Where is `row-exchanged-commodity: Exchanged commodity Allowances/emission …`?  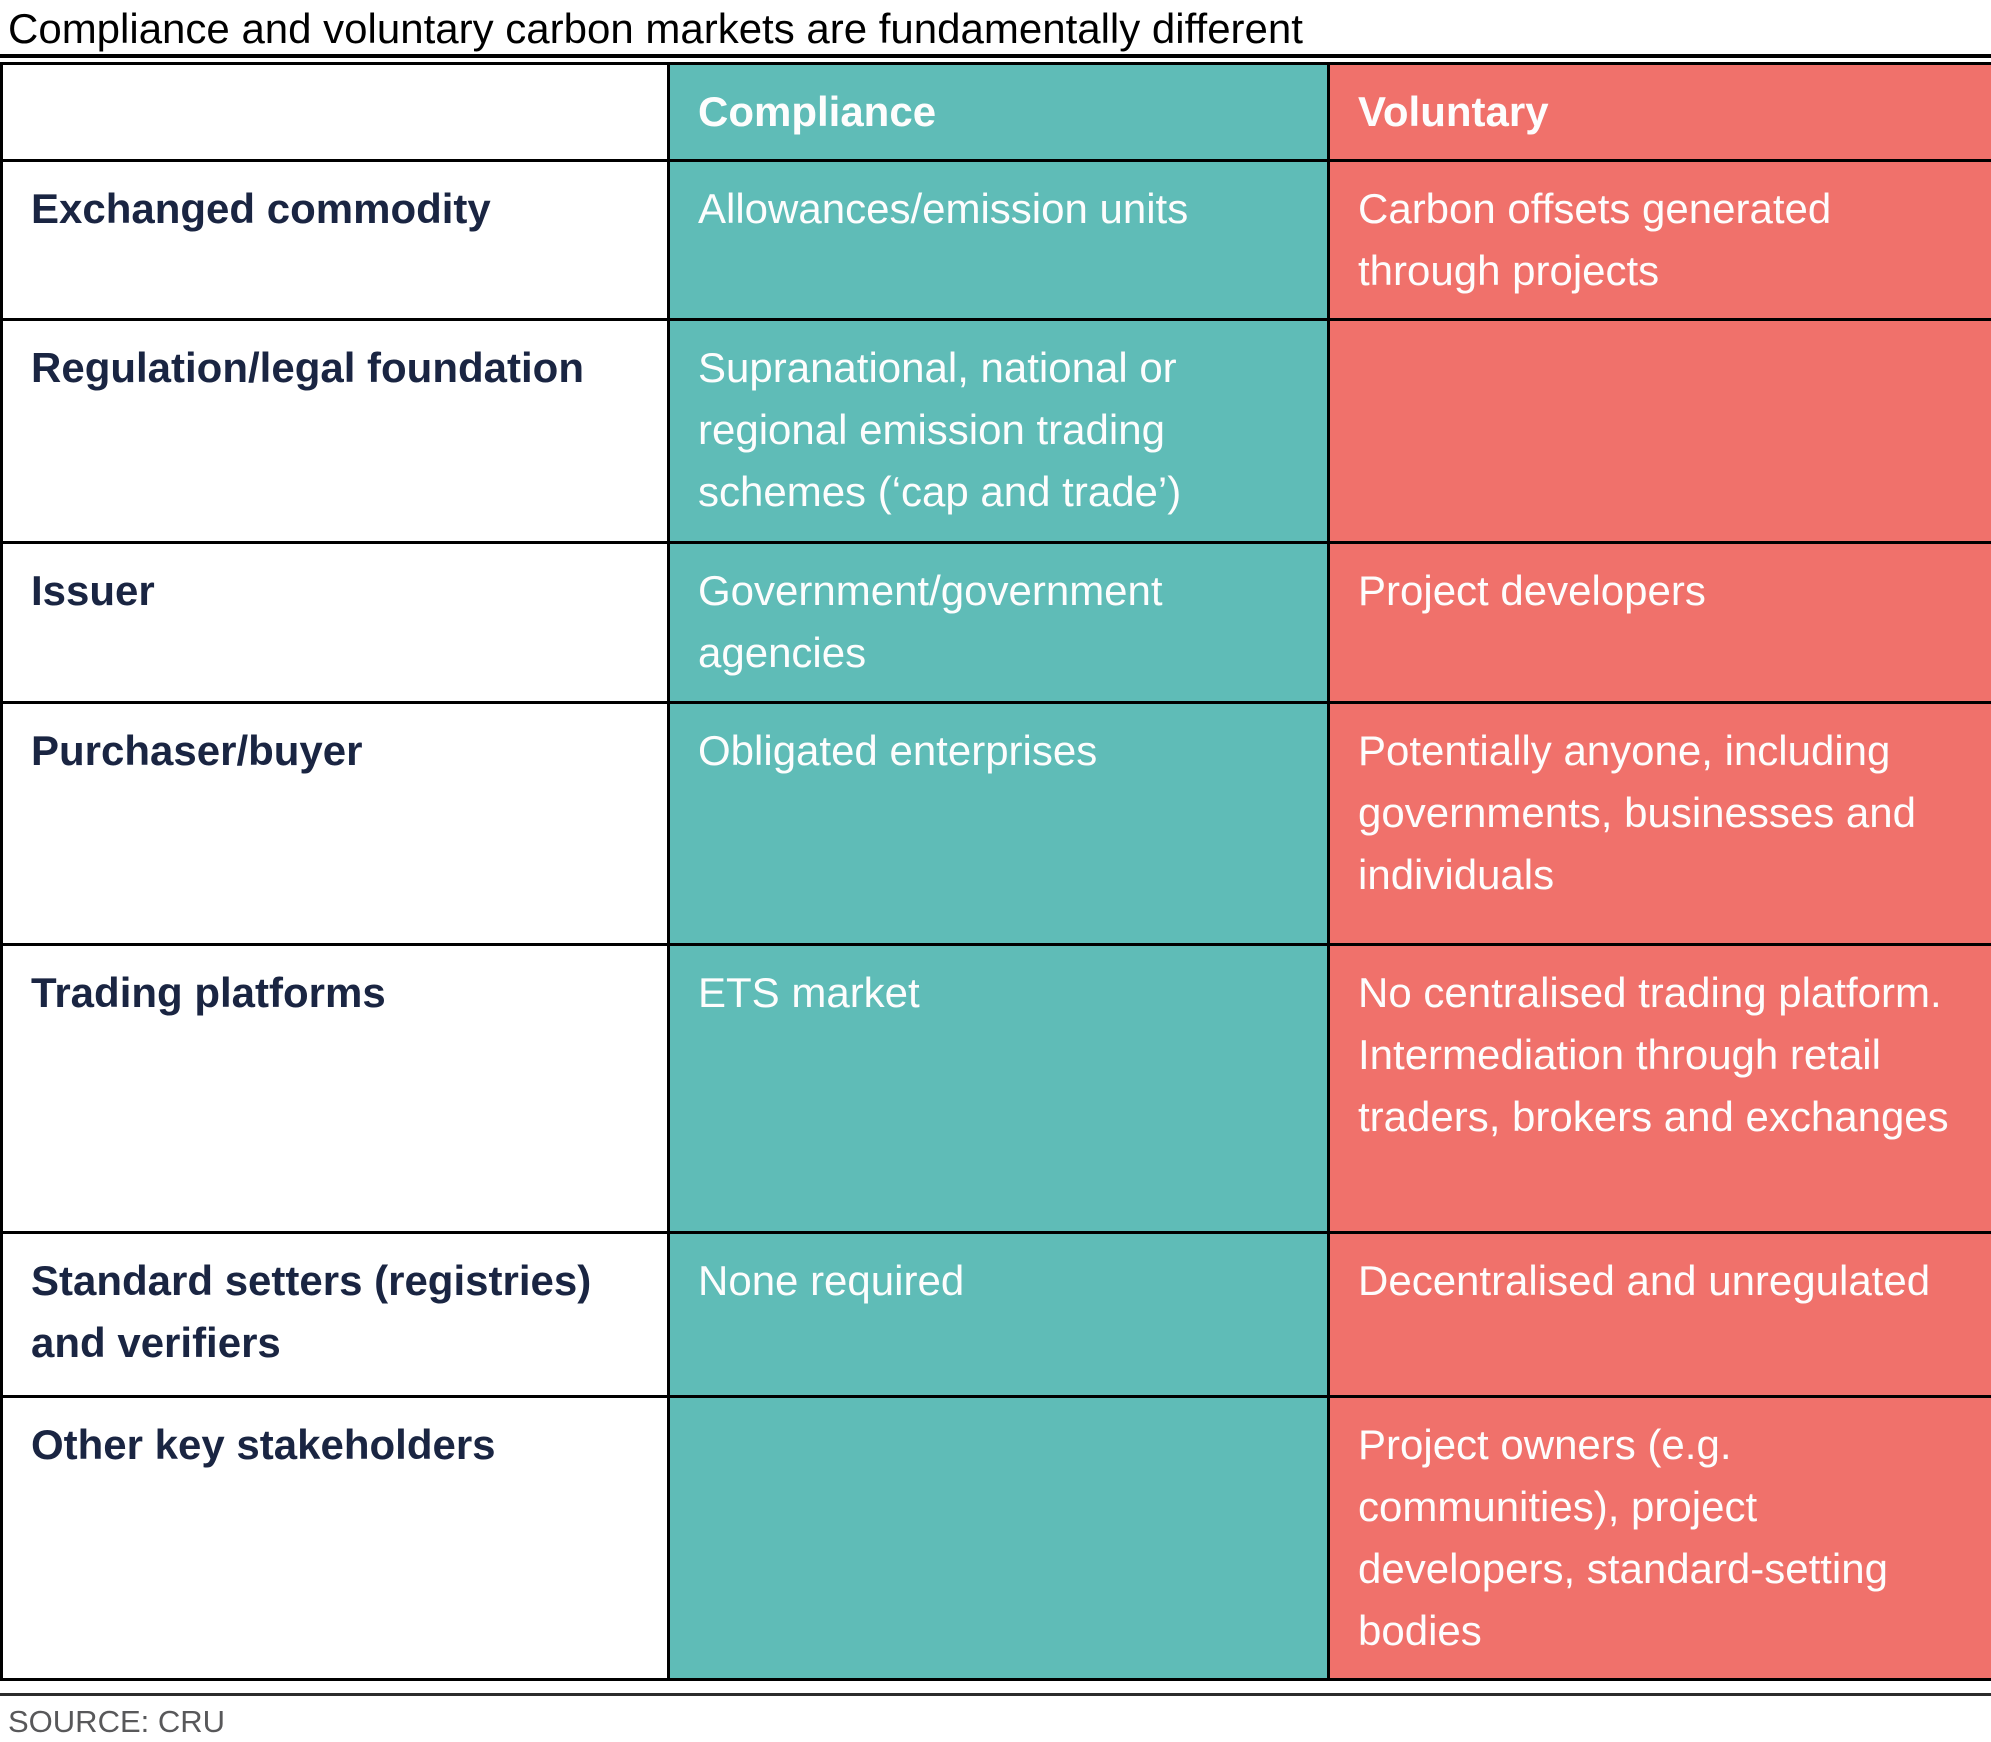
row-exchanged-commodity: Exchanged commodity Allowances/emission … is located at coordinates (996, 240).